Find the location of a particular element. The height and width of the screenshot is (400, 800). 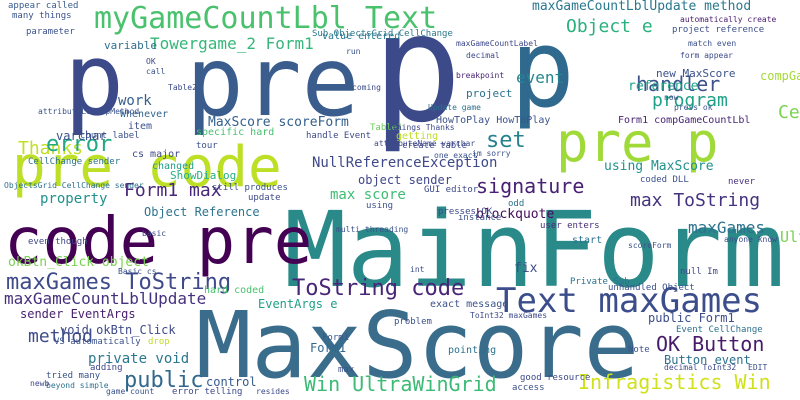

word: cs major is located at coordinates (156, 154).